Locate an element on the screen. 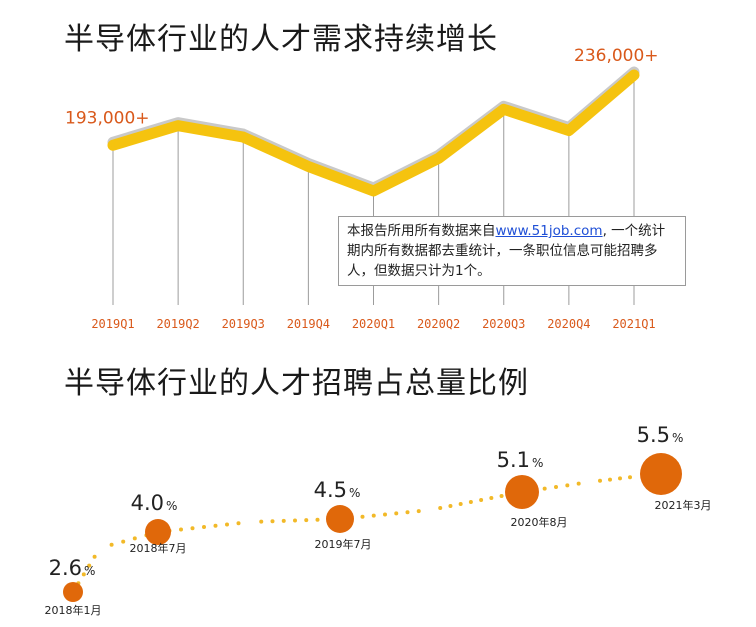 This screenshot has height=627, width=756. value-label-2020年8月: 5.1% is located at coordinates (520, 460).